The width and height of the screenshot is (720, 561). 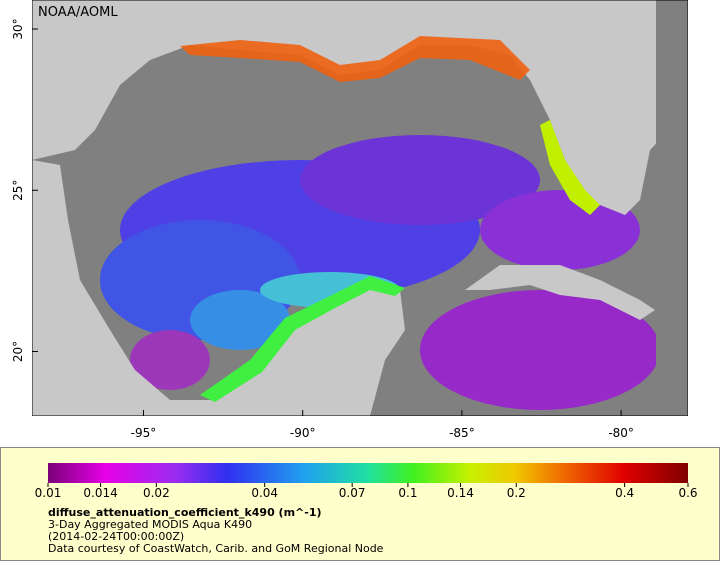 I want to click on x-tick-label: -85°, so click(x=462, y=433).